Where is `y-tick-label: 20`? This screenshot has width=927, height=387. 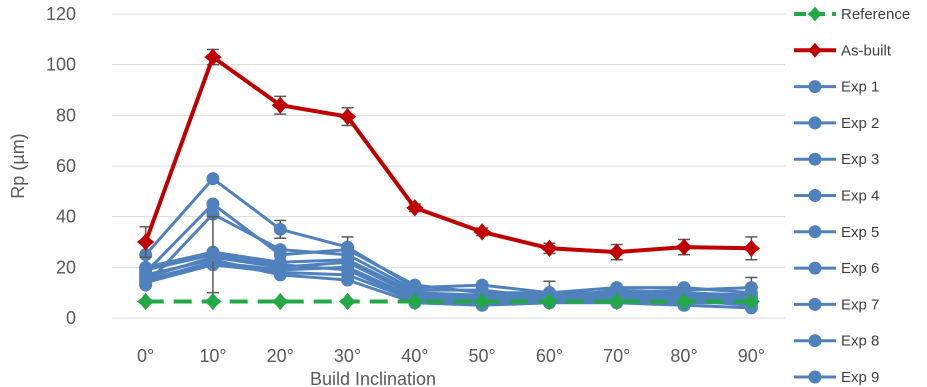
y-tick-label: 20 is located at coordinates (66, 267).